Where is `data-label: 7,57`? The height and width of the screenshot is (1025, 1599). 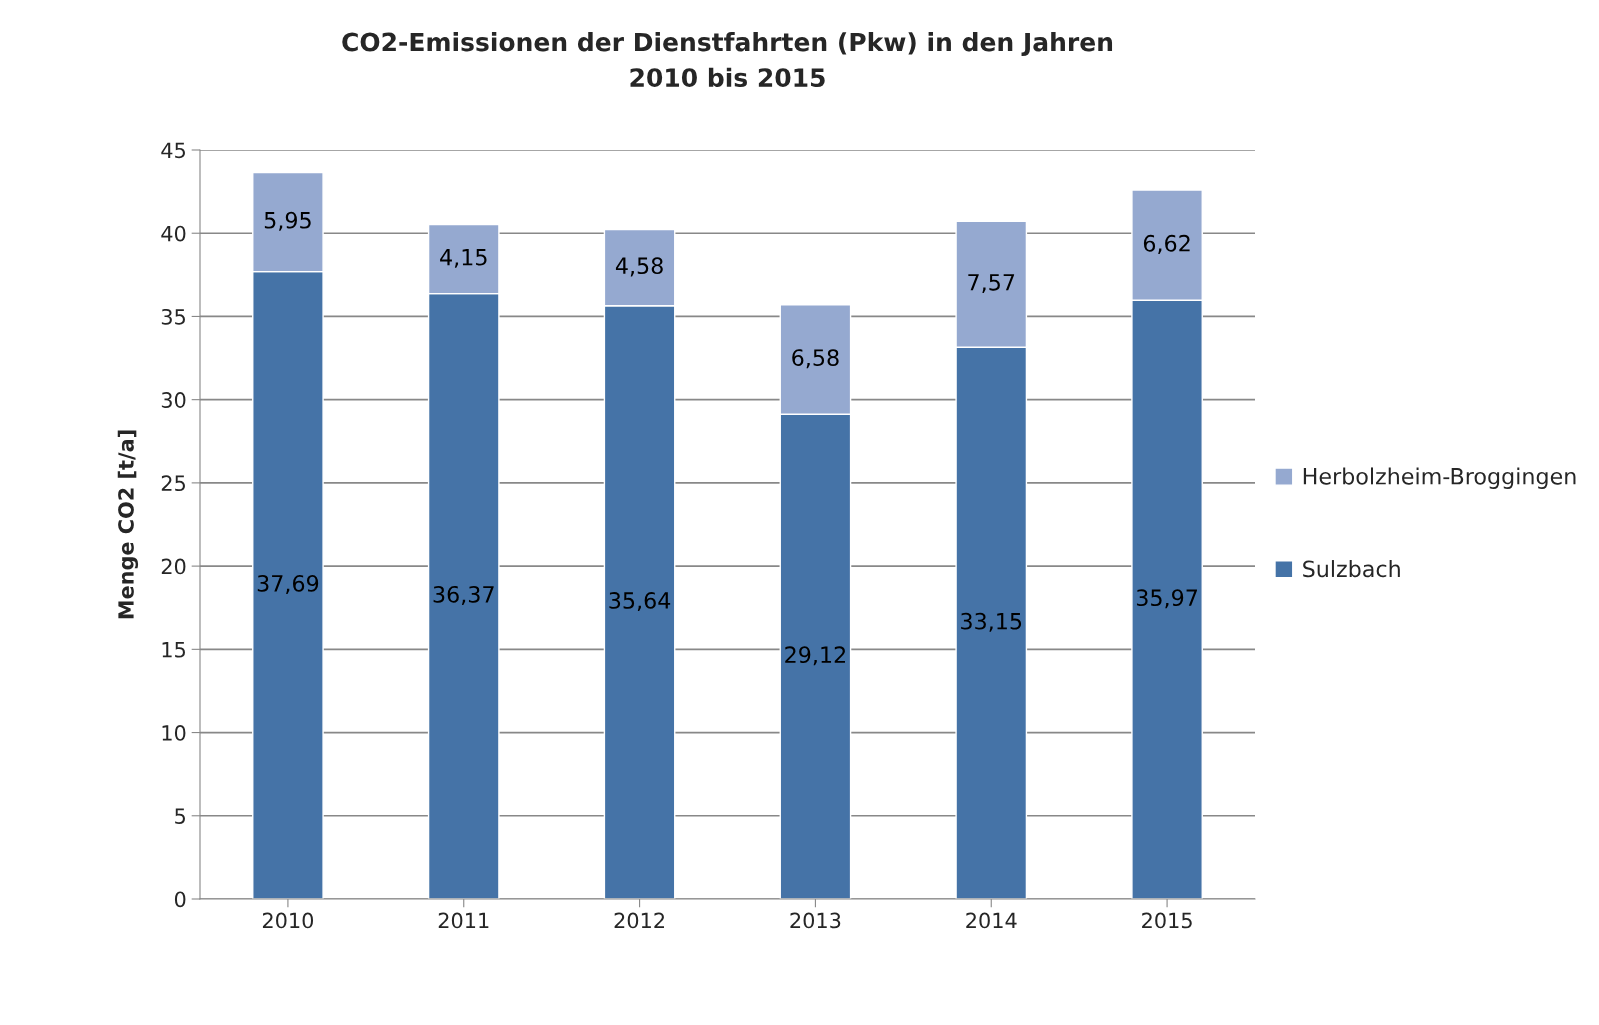 data-label: 7,57 is located at coordinates (991, 283).